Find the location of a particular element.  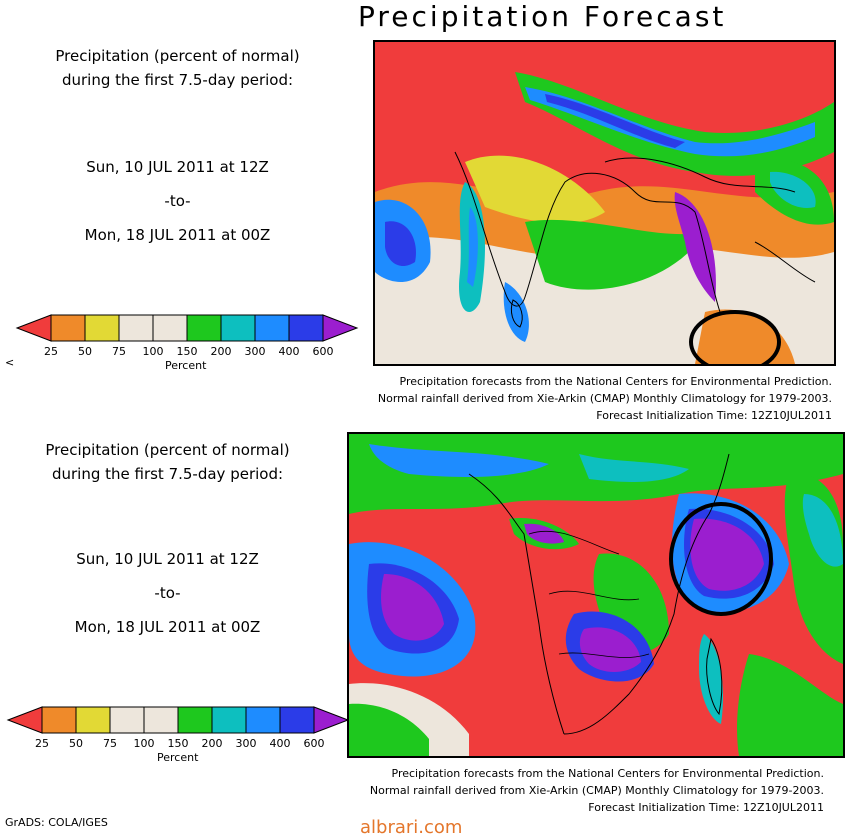

panel1-legend-bar is located at coordinates (187, 328).